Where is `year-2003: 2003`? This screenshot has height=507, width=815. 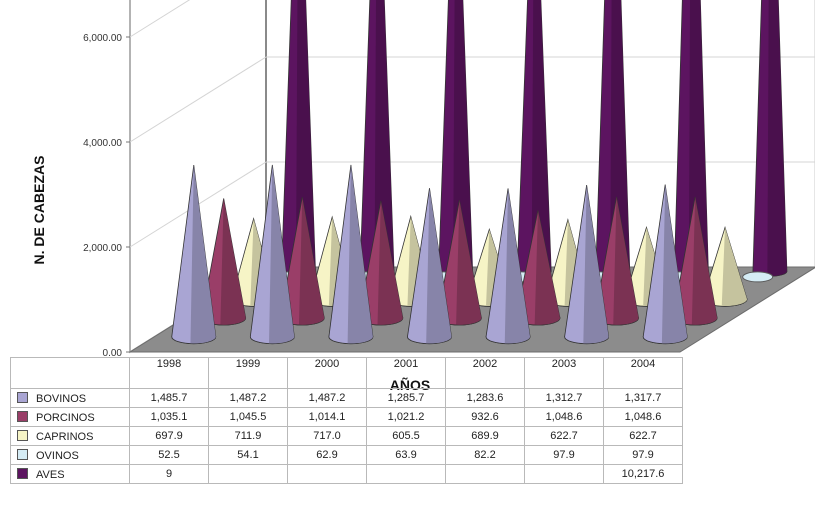 year-2003: 2003 is located at coordinates (564, 373).